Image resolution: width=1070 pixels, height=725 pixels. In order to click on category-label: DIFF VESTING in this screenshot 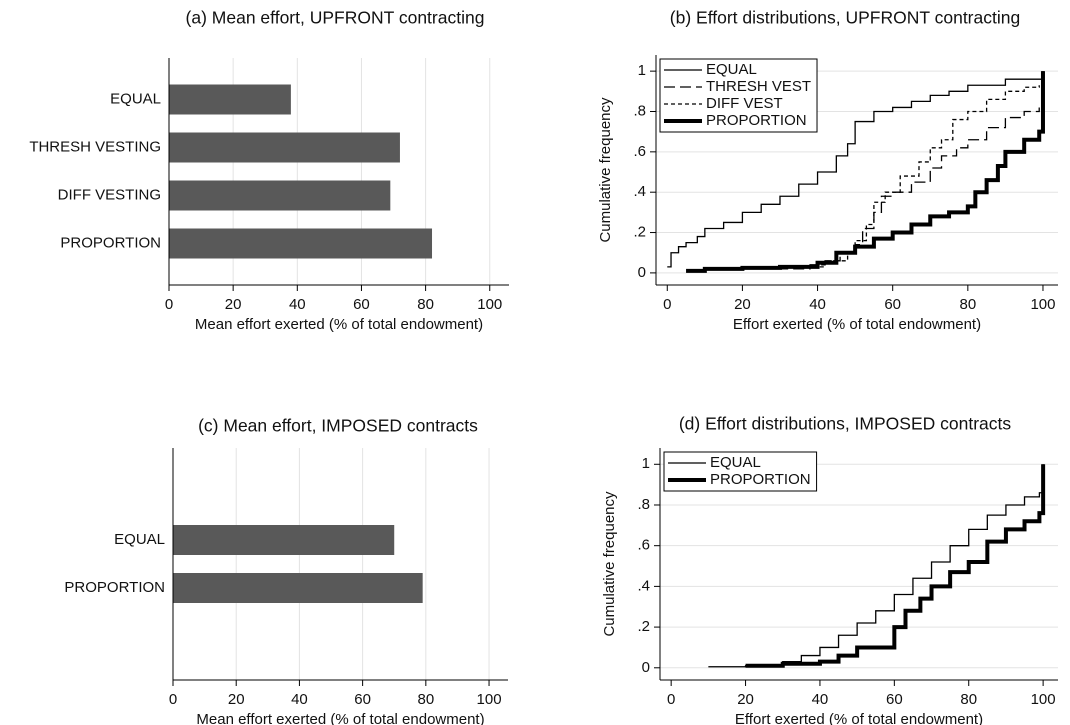, I will do `click(109, 194)`.